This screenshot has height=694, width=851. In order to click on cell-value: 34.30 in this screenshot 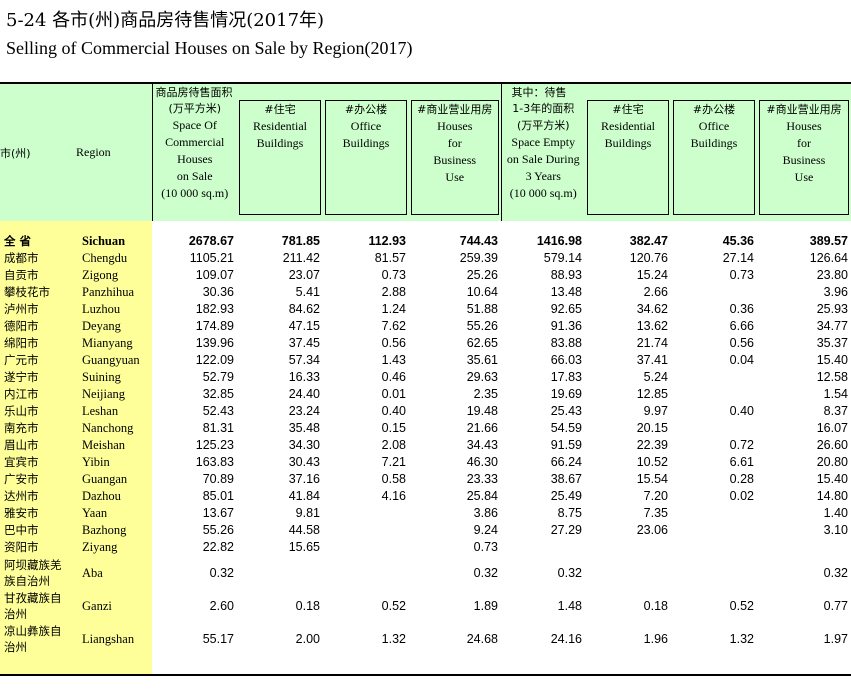, I will do `click(304, 445)`.